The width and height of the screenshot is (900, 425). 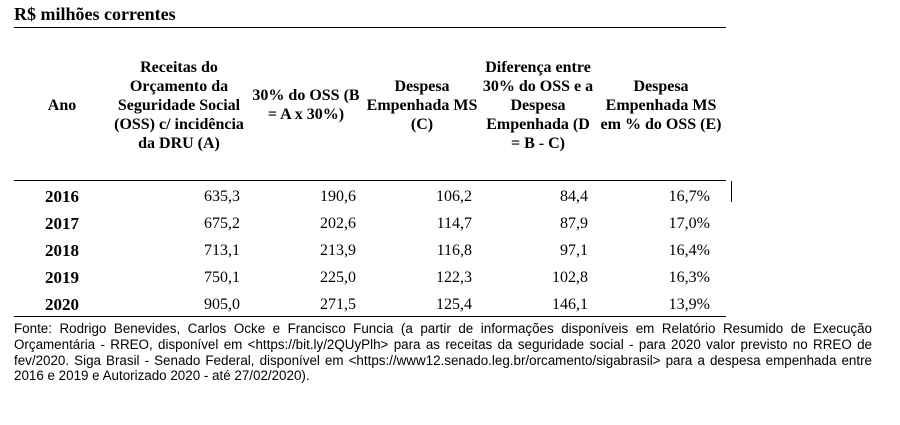 What do you see at coordinates (179, 303) in the screenshot?
I see `receitas-cell: 905,0` at bounding box center [179, 303].